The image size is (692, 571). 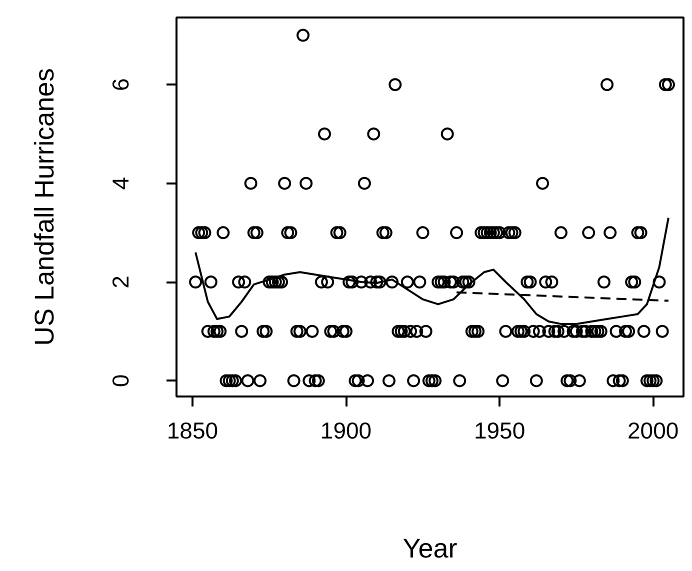 What do you see at coordinates (121, 183) in the screenshot?
I see `y-tick-label: 4` at bounding box center [121, 183].